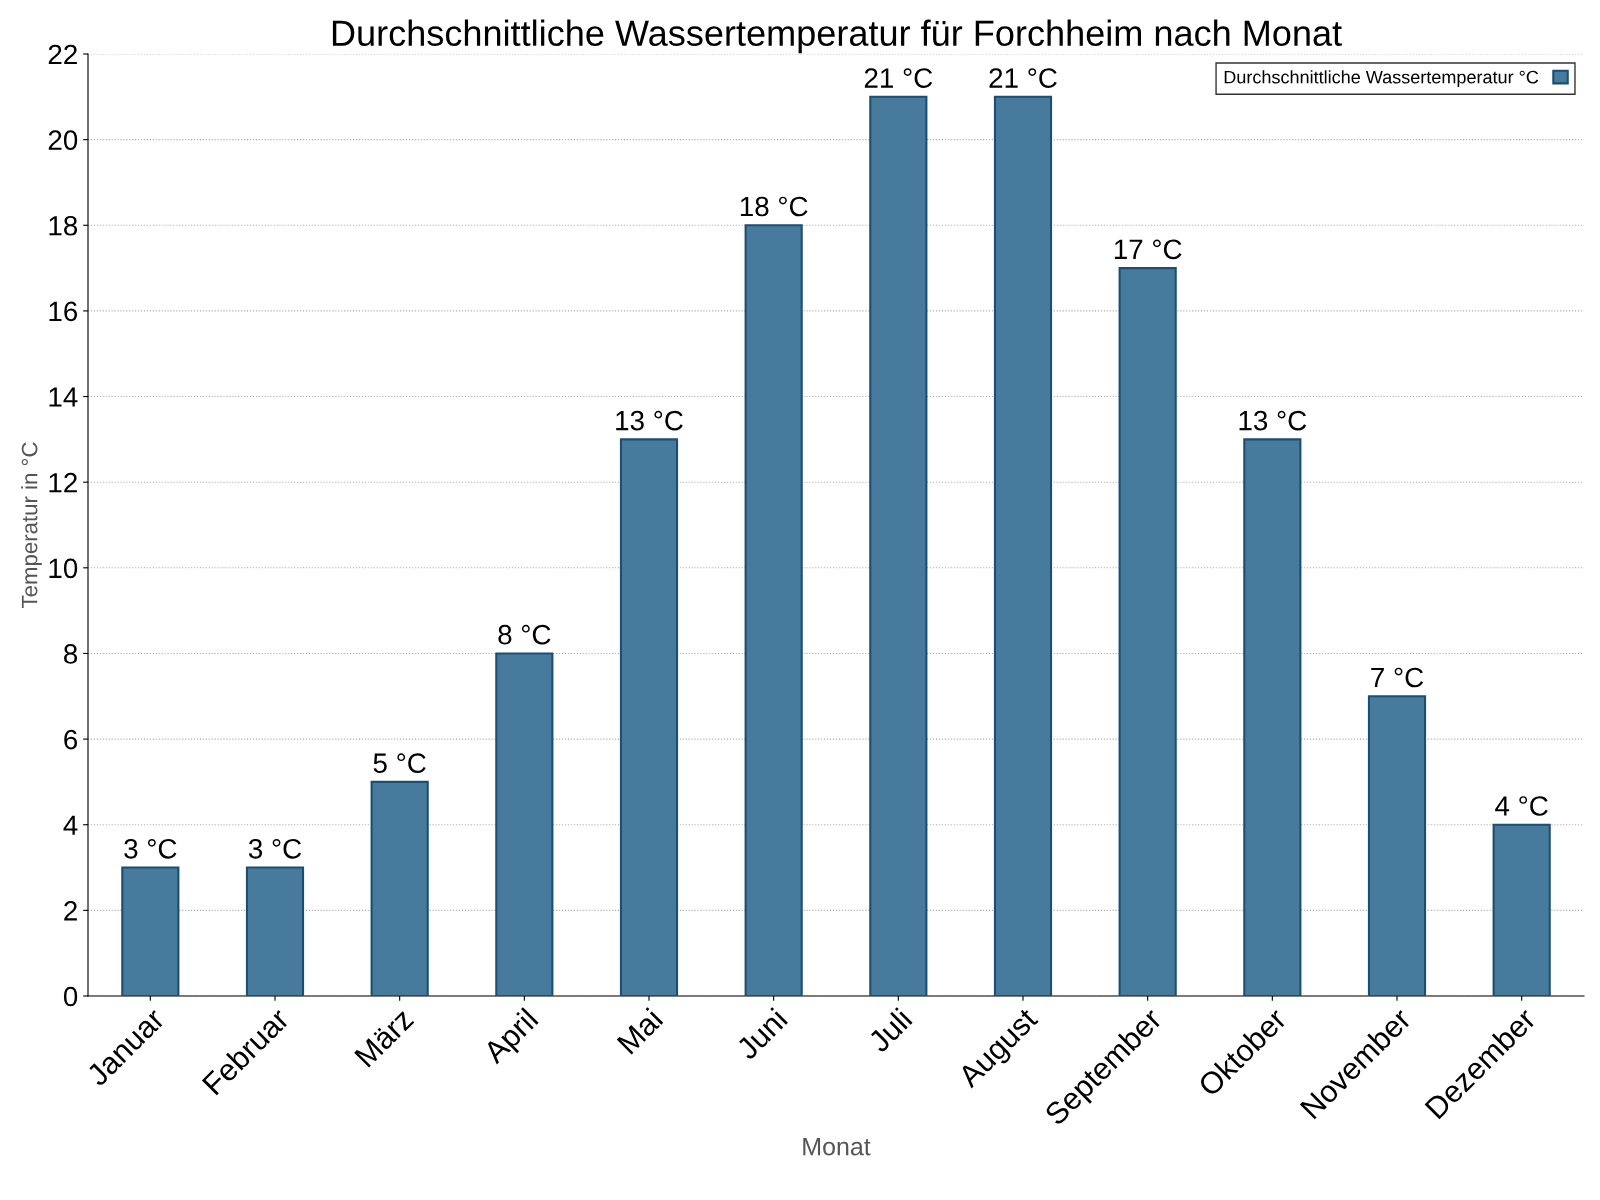 The image size is (1600, 1200). I want to click on data-label: 5 °C, so click(399, 763).